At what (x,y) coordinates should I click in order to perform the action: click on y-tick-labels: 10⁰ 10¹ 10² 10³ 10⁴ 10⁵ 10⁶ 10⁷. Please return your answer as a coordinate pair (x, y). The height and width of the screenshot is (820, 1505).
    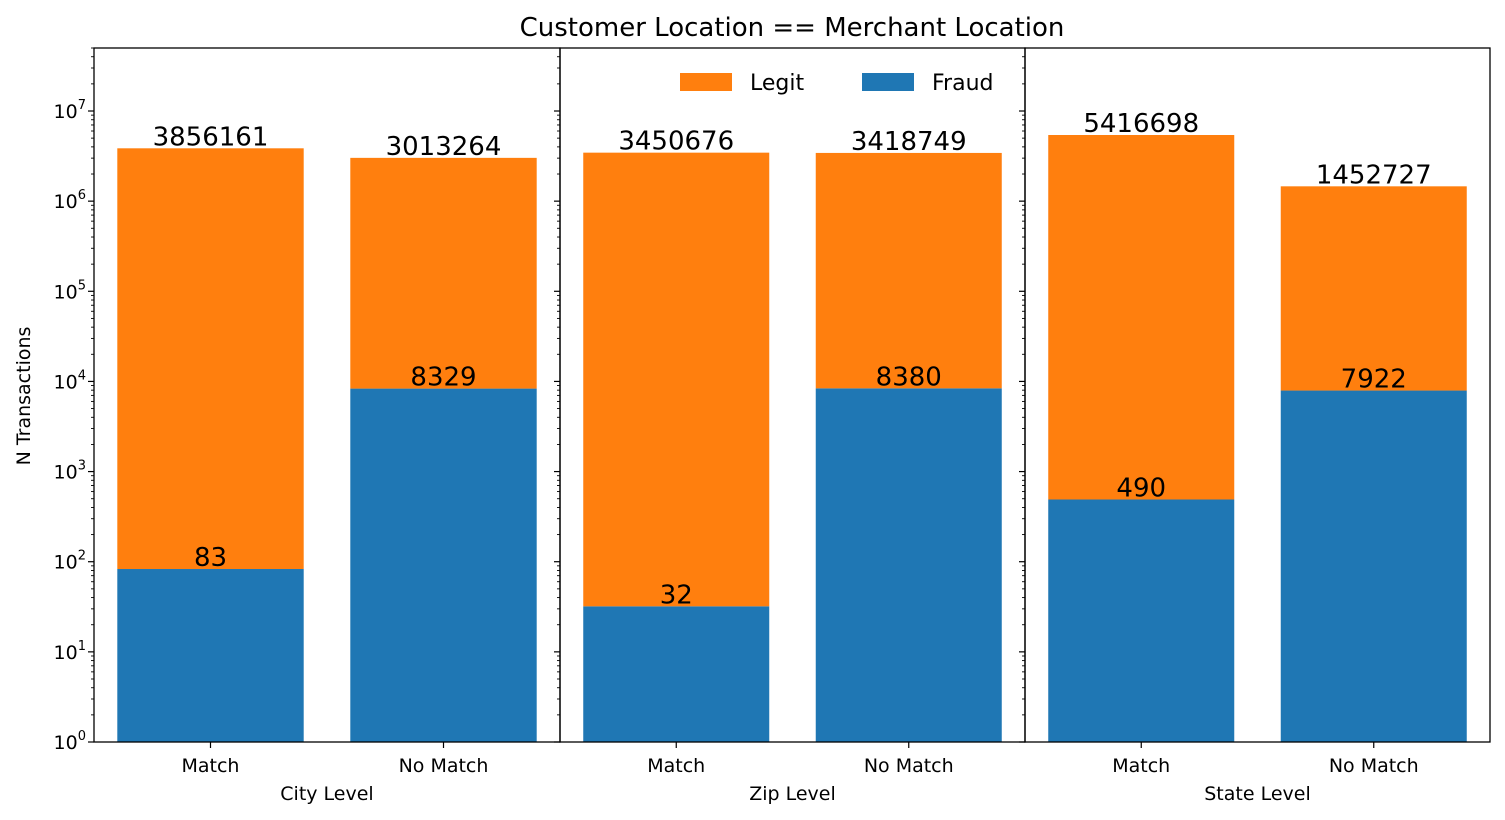
    Looking at the image, I should click on (70, 426).